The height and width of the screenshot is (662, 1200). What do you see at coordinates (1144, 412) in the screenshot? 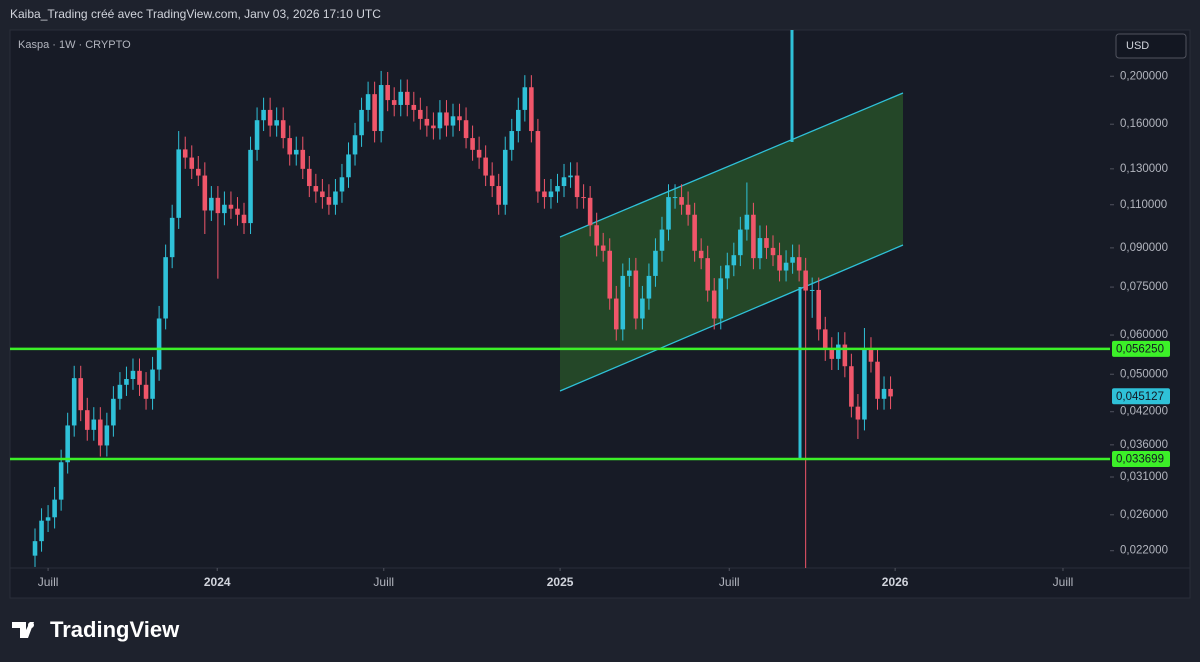
I see `y-tick-label: 0,042000` at bounding box center [1144, 412].